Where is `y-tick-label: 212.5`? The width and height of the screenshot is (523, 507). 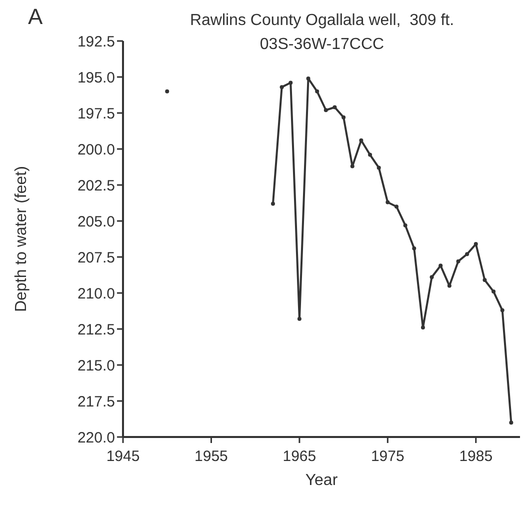
y-tick-label: 212.5 is located at coordinates (96, 329).